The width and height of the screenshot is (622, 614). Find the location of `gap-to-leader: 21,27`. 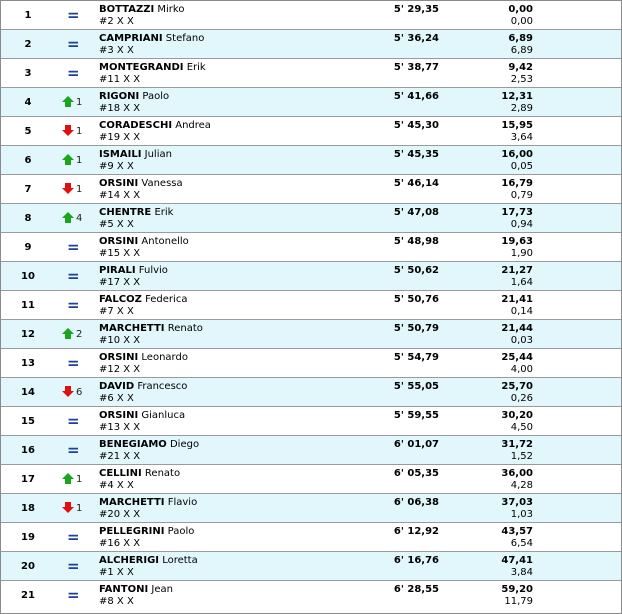

gap-to-leader: 21,27 is located at coordinates (517, 270).